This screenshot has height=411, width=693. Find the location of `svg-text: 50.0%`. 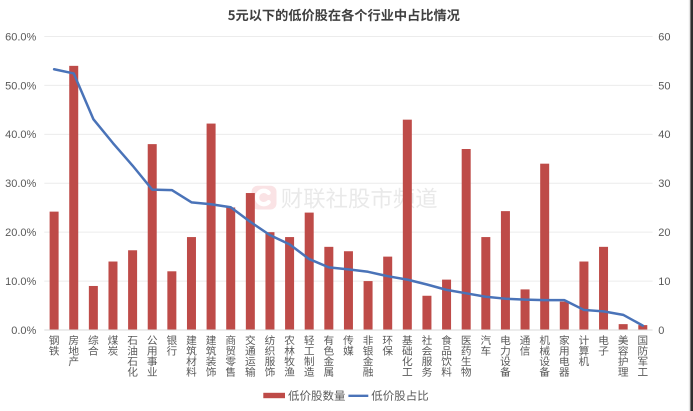

svg-text: 50.0% is located at coordinates (20, 86).